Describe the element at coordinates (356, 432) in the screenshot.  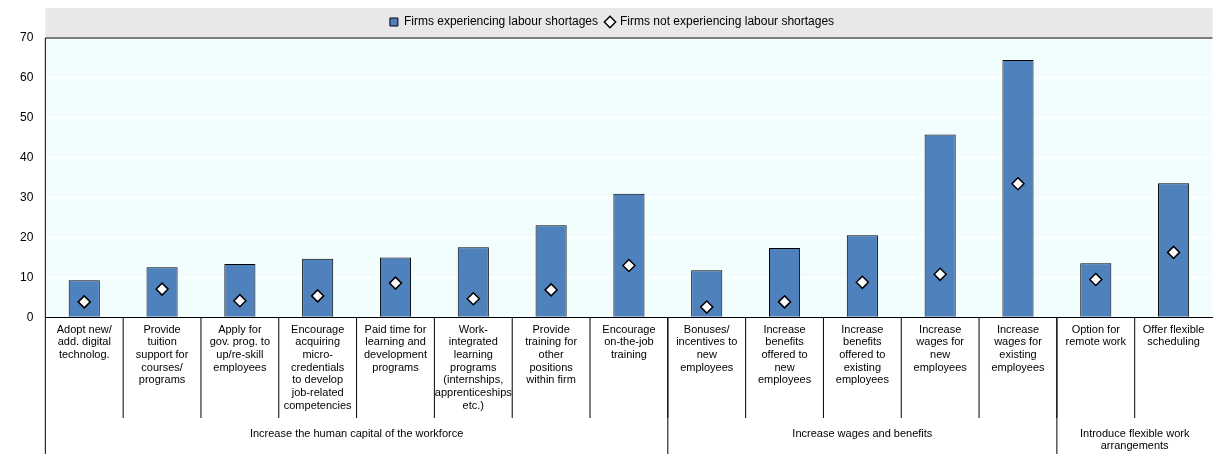
I see `text: Increase the human capital of the workforce` at that location.